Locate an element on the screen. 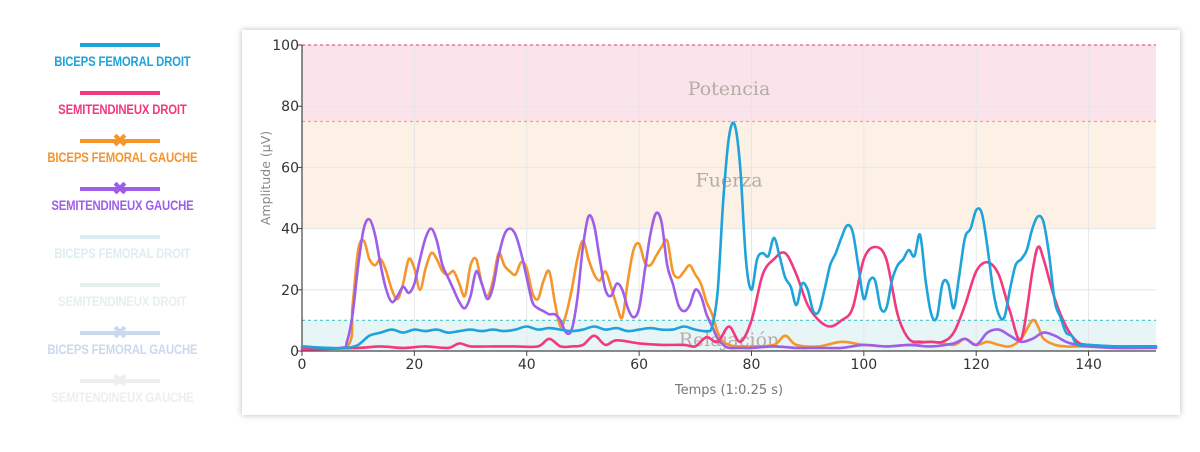 Image resolution: width=1200 pixels, height=452 pixels. x-tick-label: 40 is located at coordinates (527, 365).